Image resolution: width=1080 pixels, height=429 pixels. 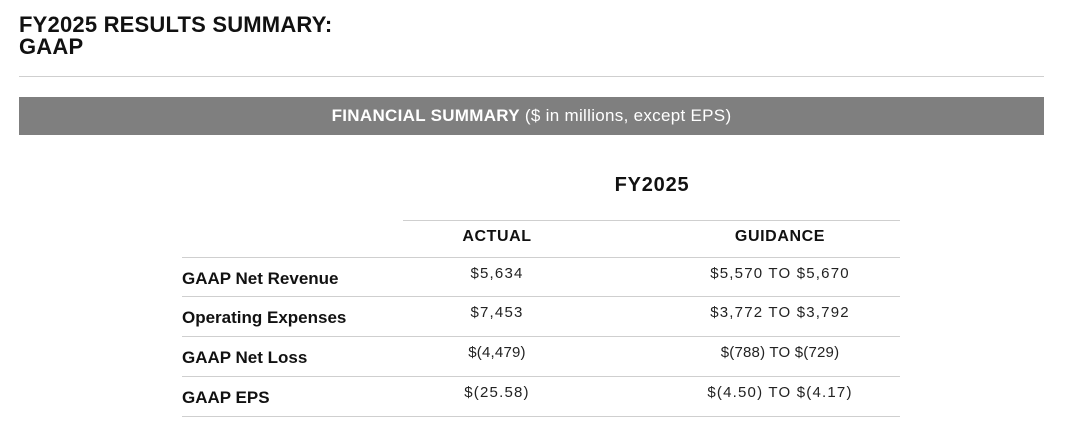 I want to click on banner-heading: FINANCIAL SUMMARY, so click(x=425, y=115).